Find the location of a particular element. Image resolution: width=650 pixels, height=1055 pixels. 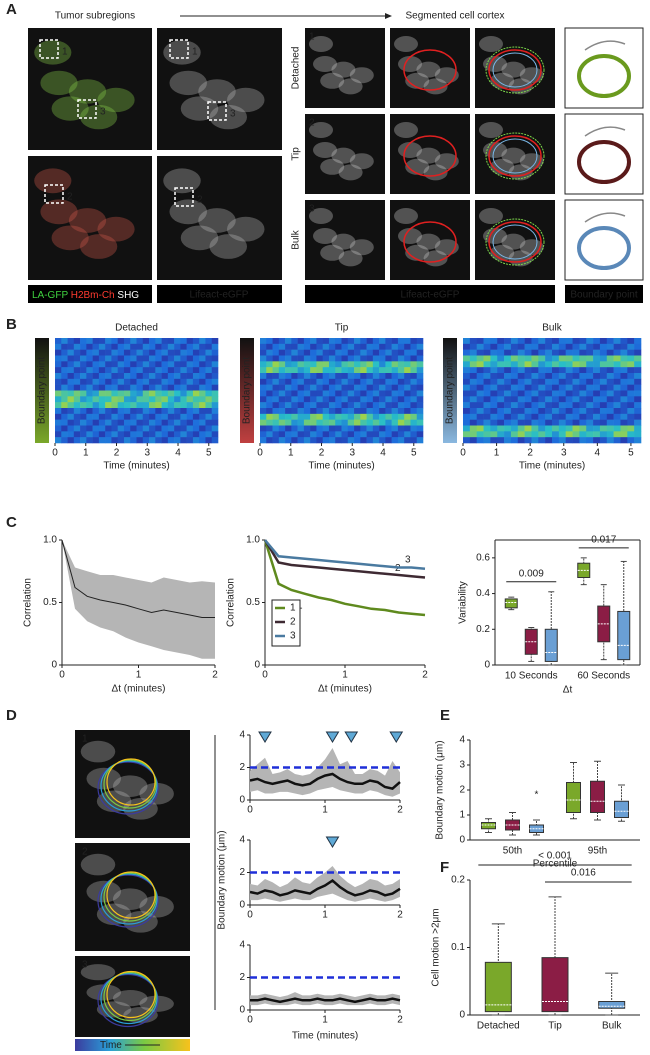

image-number: 3 is located at coordinates (85, 965).